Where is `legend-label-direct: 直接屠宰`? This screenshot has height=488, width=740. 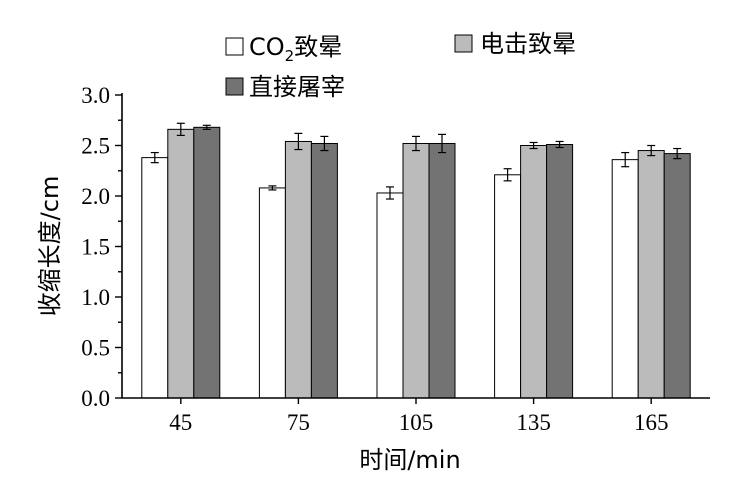 legend-label-direct: 直接屠宰 is located at coordinates (297, 87).